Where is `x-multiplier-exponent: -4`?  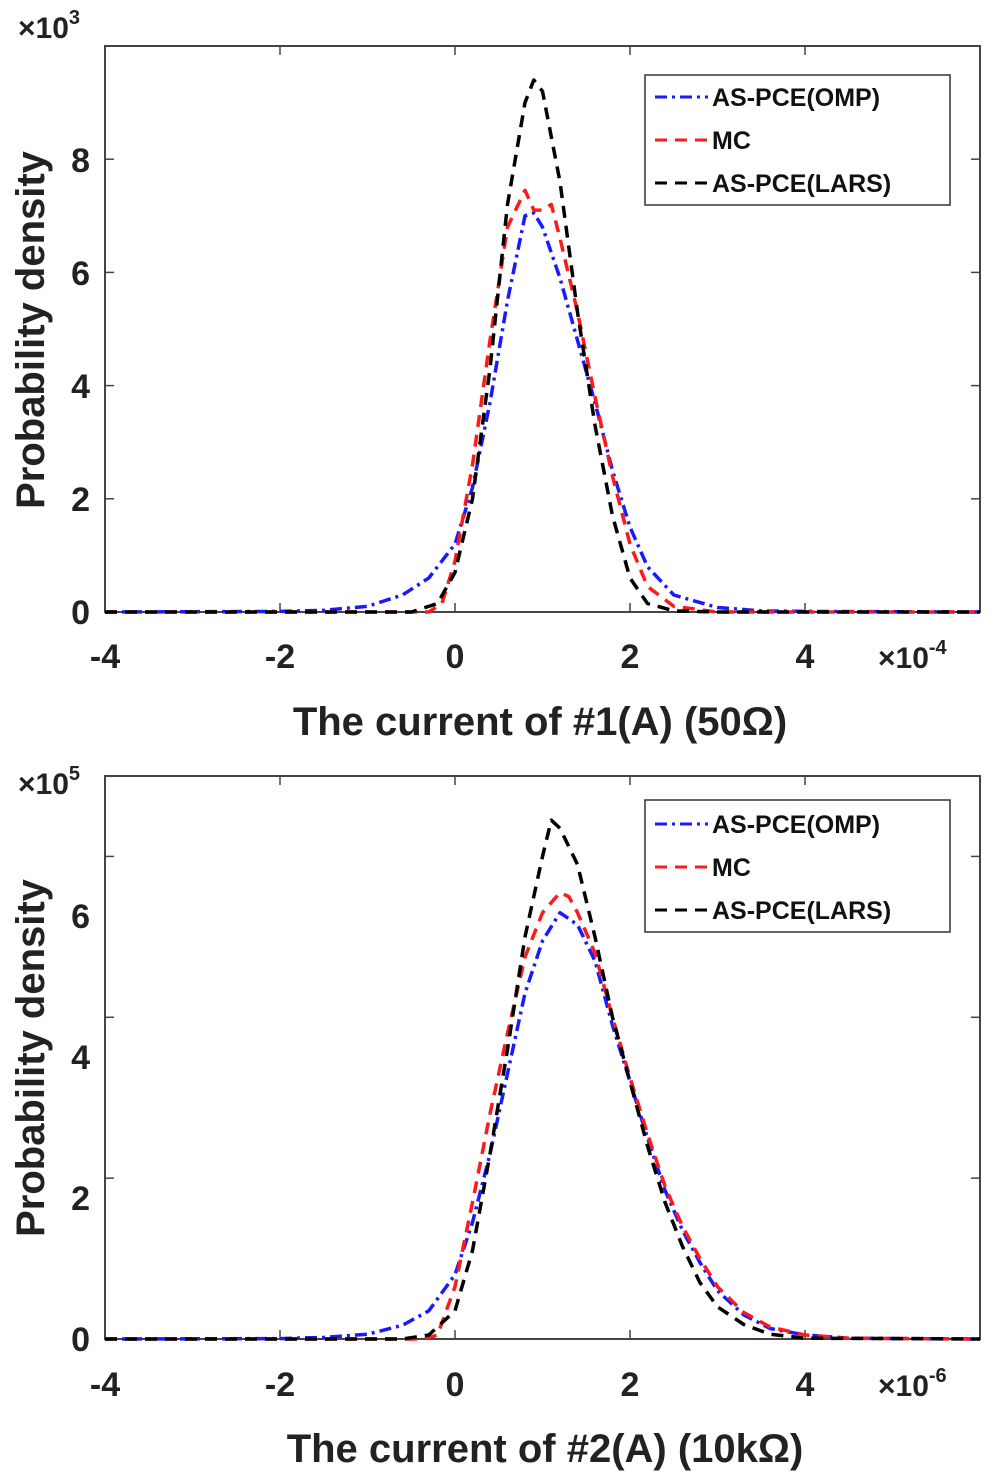 x-multiplier-exponent: -4 is located at coordinates (938, 648).